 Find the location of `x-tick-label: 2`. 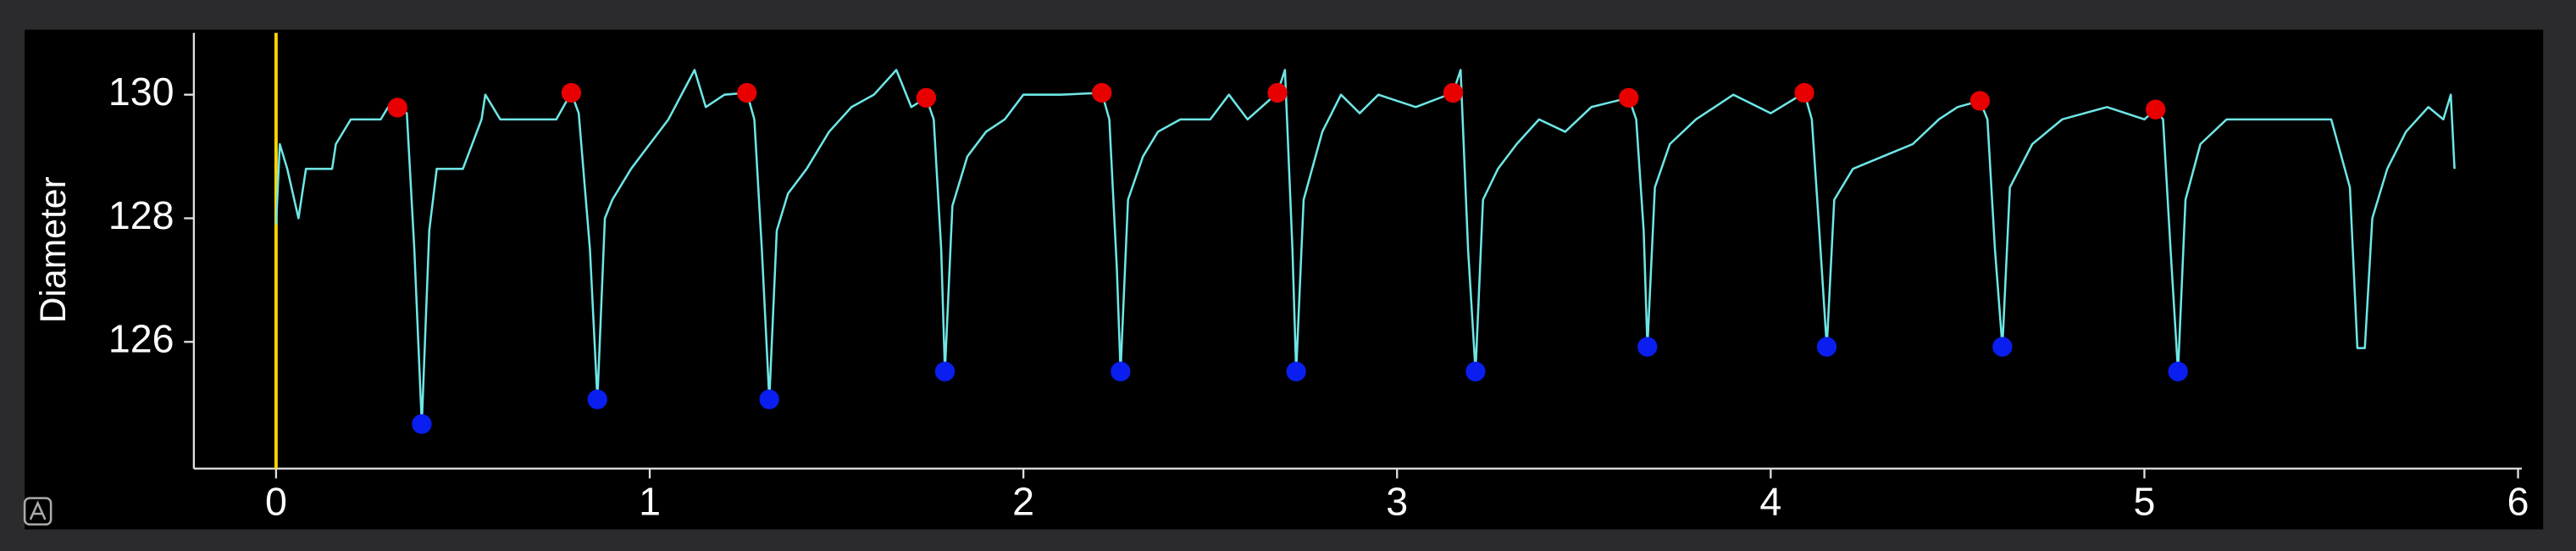

x-tick-label: 2 is located at coordinates (1023, 502).